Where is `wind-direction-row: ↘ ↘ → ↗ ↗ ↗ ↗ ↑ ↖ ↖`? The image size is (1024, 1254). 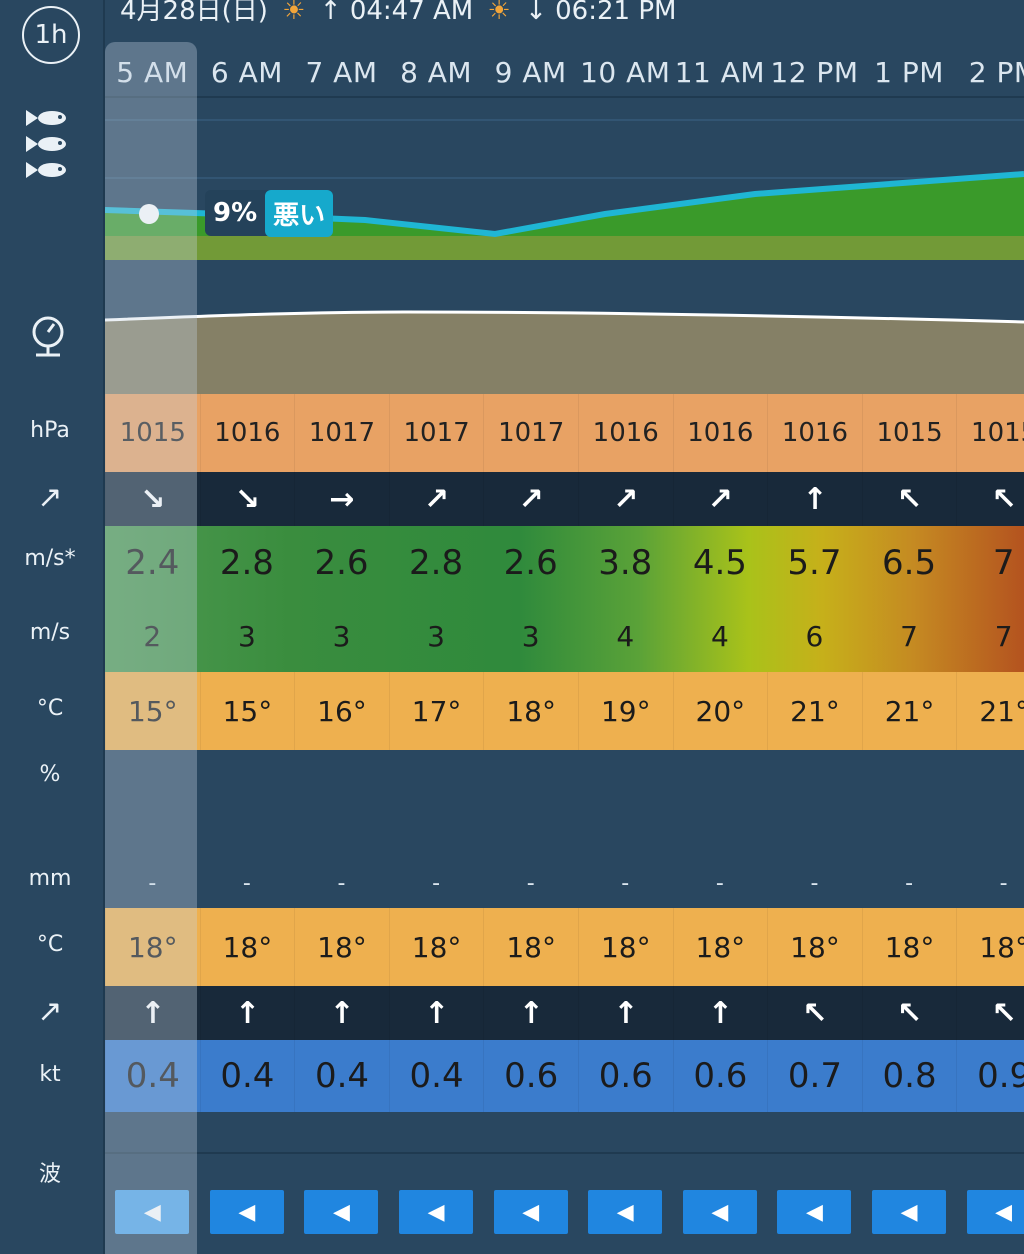
wind-direction-row: ↘ ↘ → ↗ ↗ ↗ ↗ ↑ ↖ ↖ is located at coordinates (564, 499).